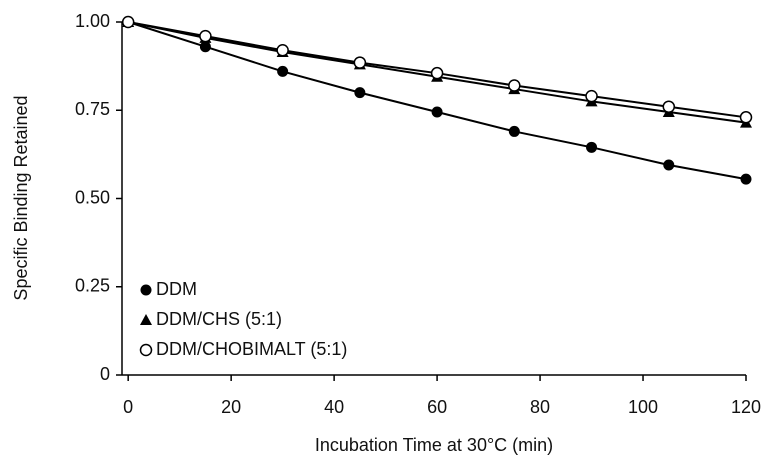 Image resolution: width=769 pixels, height=464 pixels. What do you see at coordinates (92, 286) in the screenshot?
I see `y-tick-label: 0.25` at bounding box center [92, 286].